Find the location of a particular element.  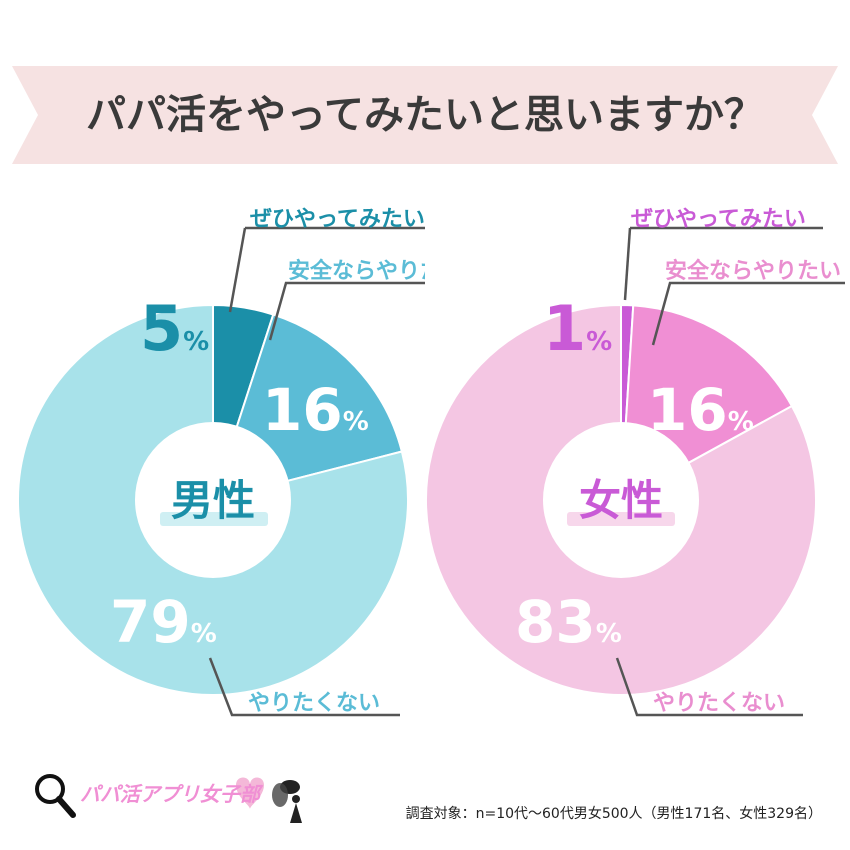

category-label-women-1: 安全ならやりたい is located at coordinates (753, 271).